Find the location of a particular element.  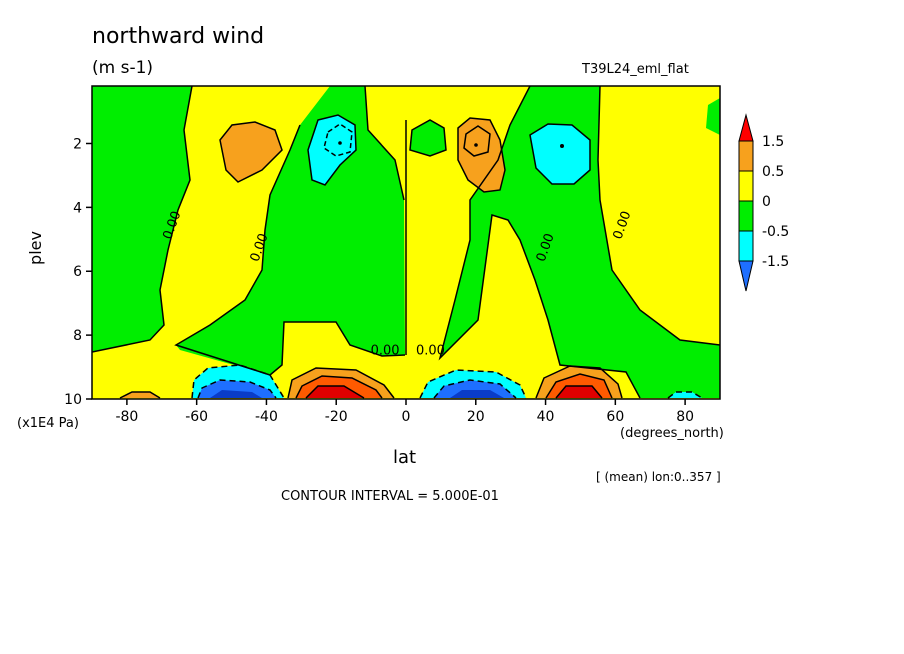

y-axis: 2 4 6 8 10 is located at coordinates (78, 272).